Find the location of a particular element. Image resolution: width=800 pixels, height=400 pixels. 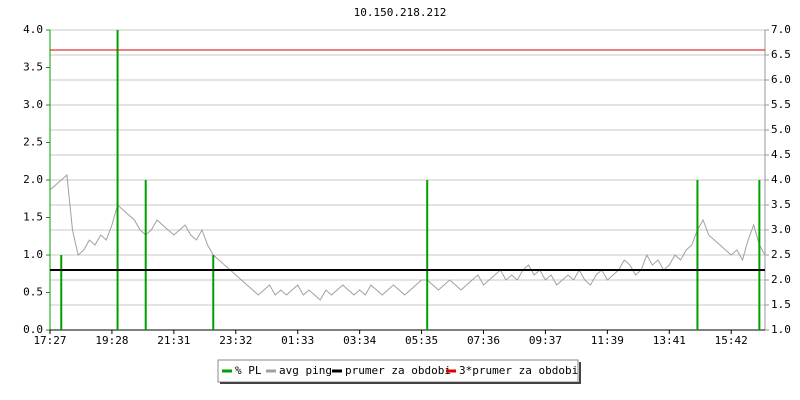

y2-tick-label: 5.0 is located at coordinates (781, 129).